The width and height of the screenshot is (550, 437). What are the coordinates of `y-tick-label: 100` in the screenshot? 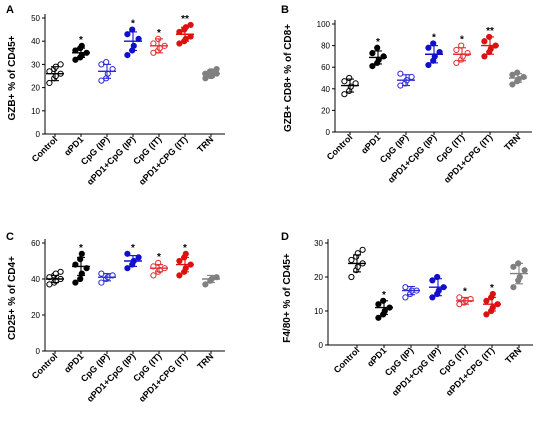 It's located at (324, 24).